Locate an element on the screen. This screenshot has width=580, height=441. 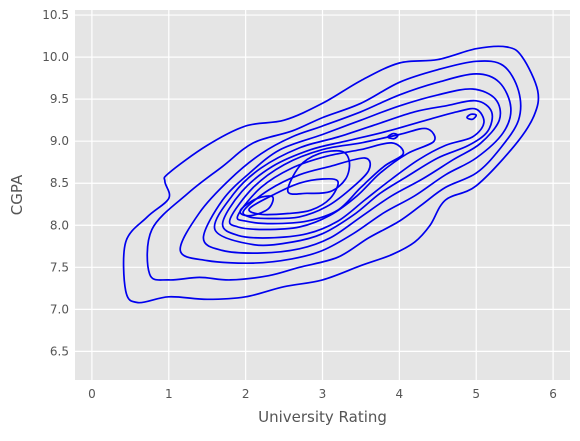
y-axis-title: CGPA is located at coordinates (17, 194).